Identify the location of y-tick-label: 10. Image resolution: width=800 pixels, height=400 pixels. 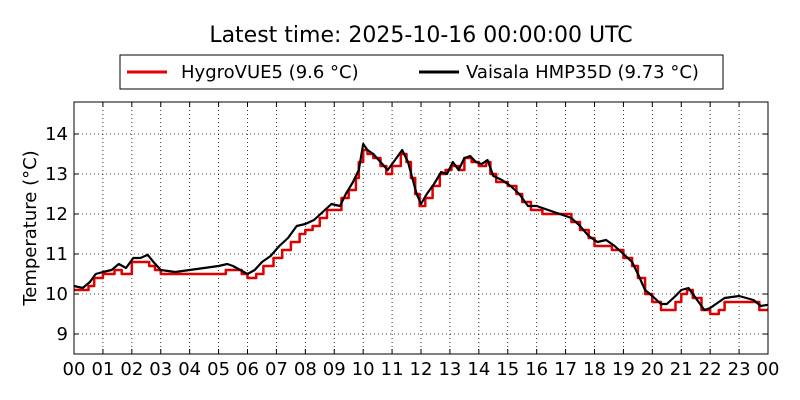
(56, 294).